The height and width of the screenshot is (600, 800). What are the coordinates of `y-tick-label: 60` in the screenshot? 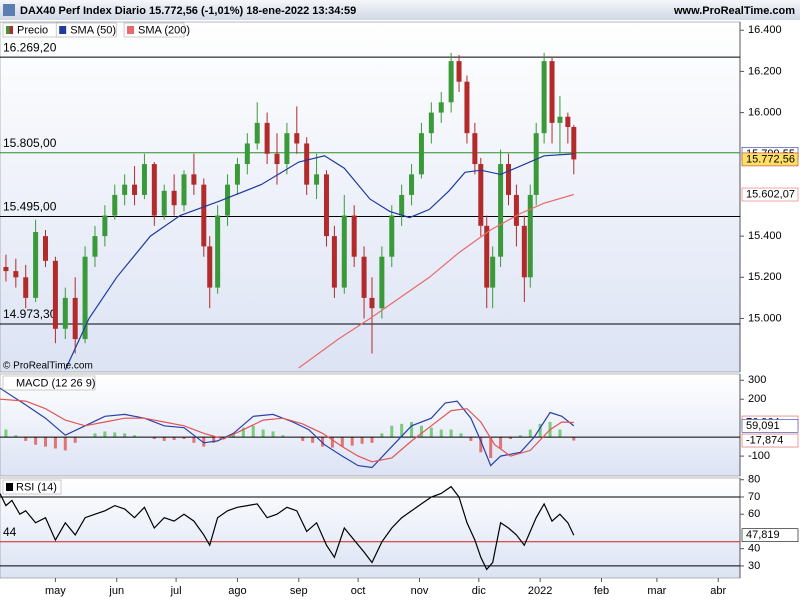 It's located at (754, 514).